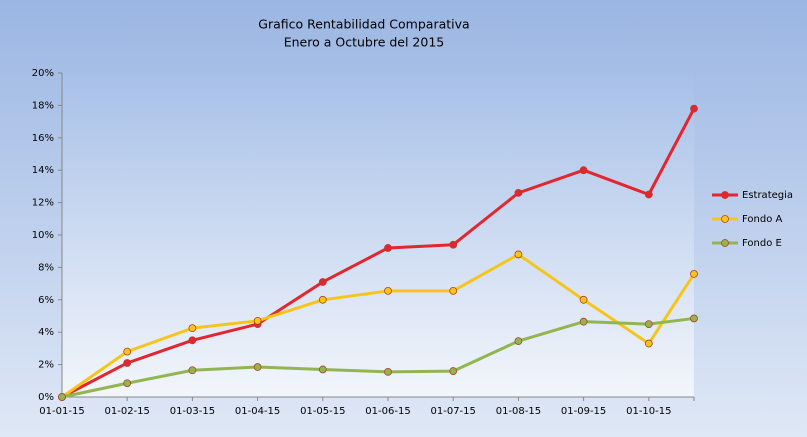 The height and width of the screenshot is (437, 807). Describe the element at coordinates (518, 411) in the screenshot. I see `x-tick-label: 01-08-15` at that location.